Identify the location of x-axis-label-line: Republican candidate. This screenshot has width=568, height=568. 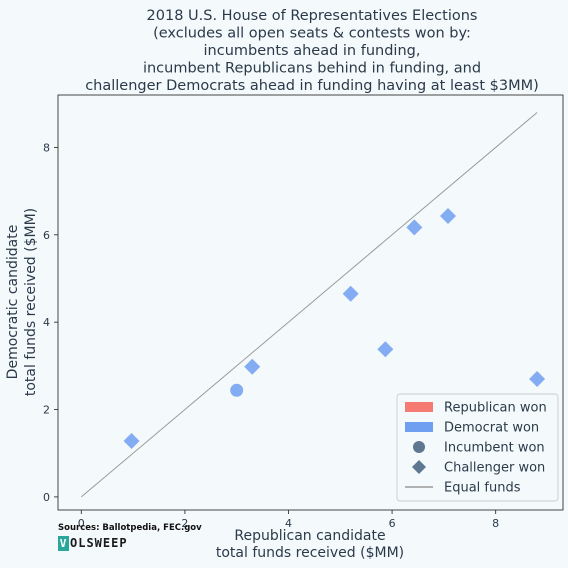
(309, 536).